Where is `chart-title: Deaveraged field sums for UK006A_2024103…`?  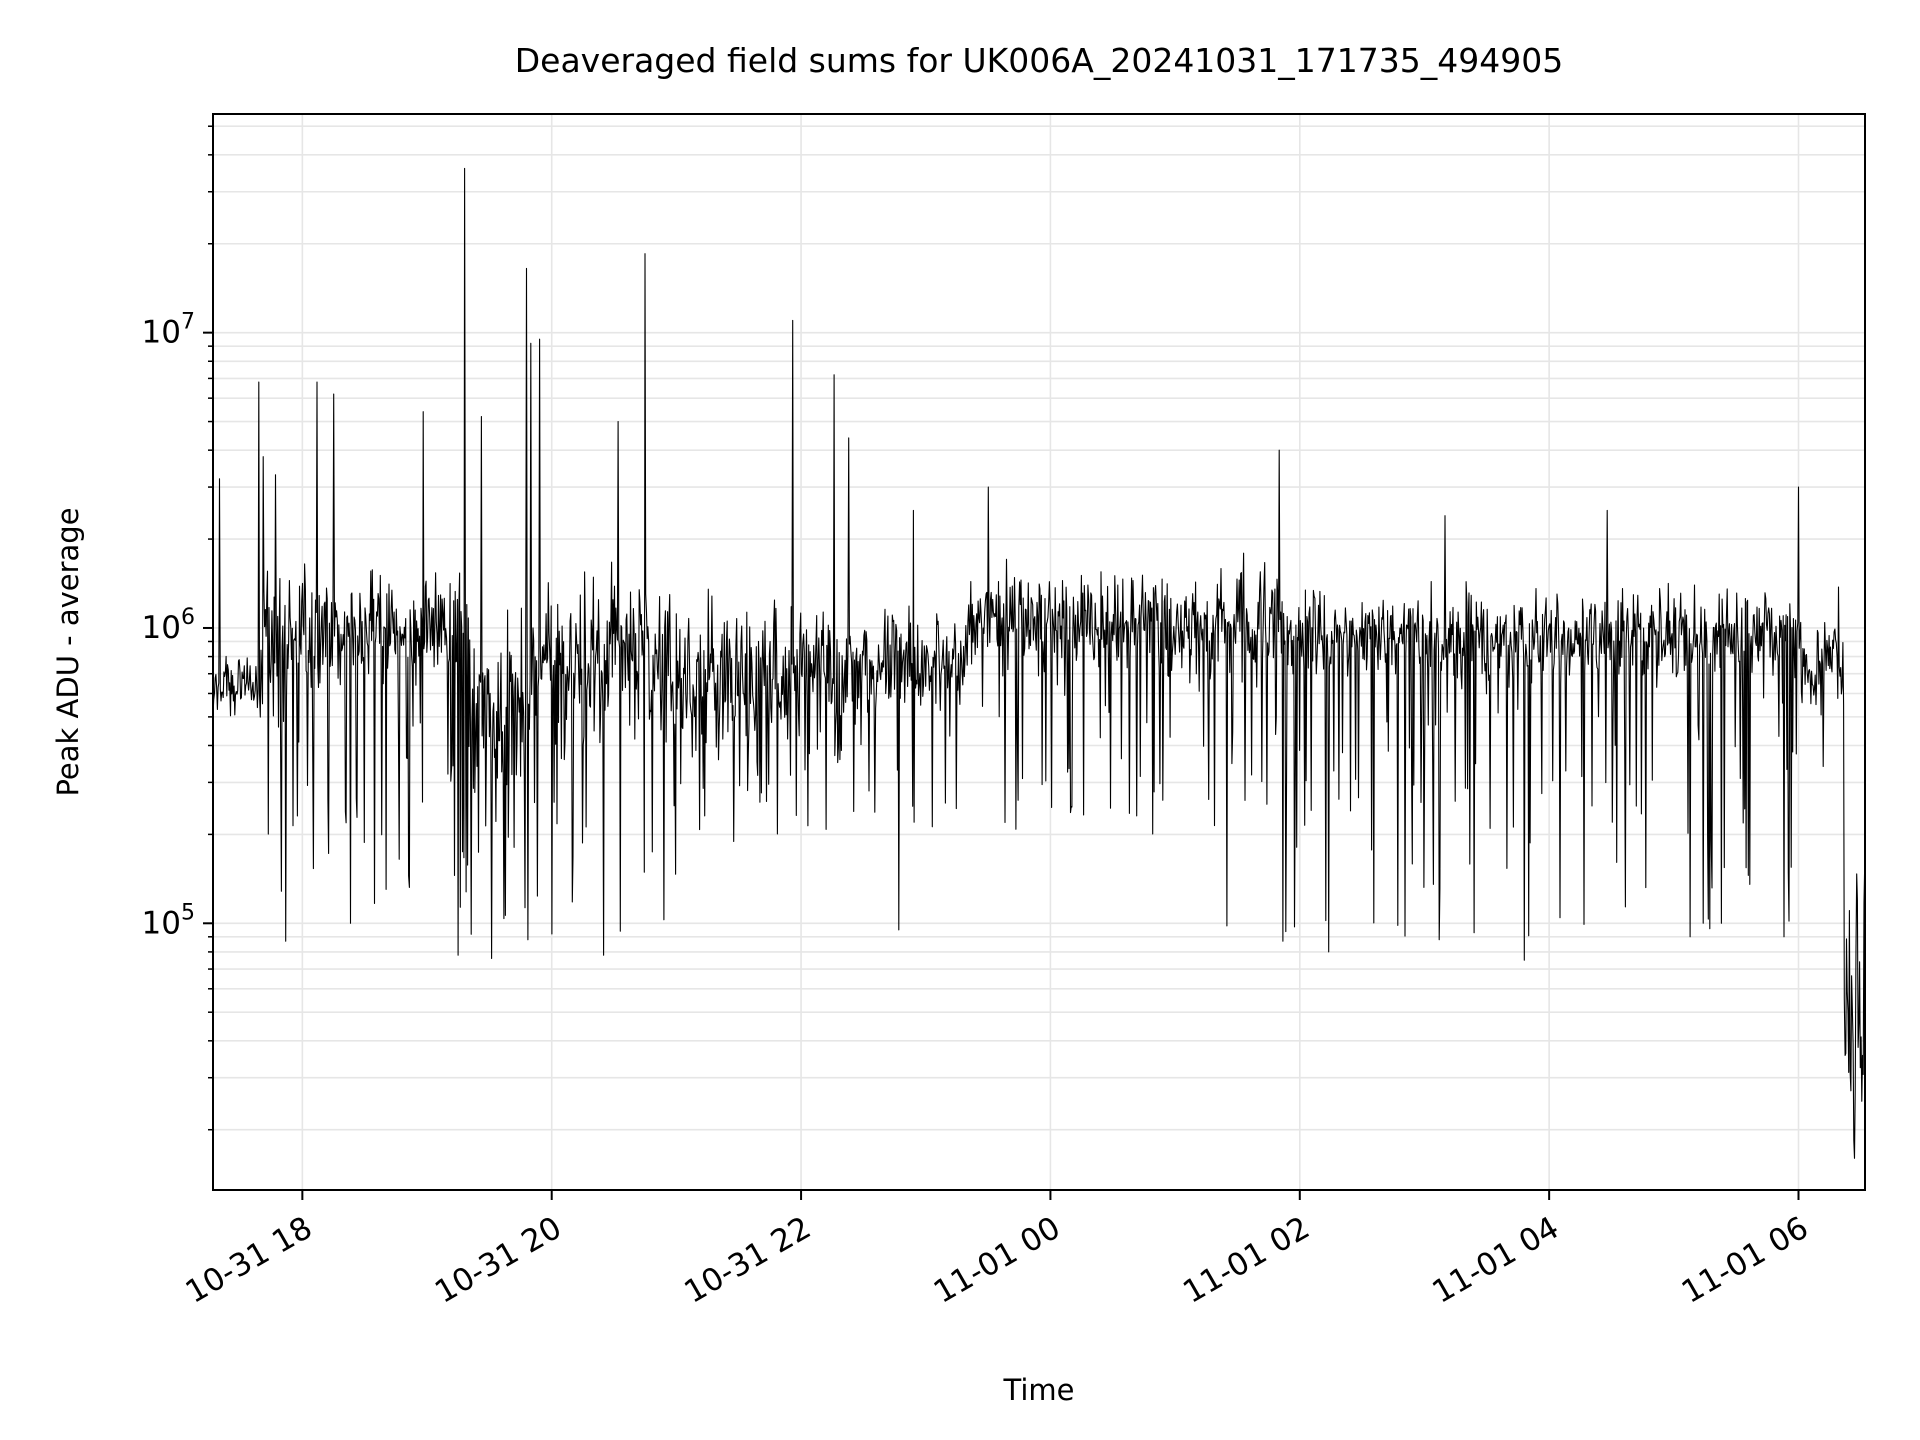
chart-title: Deaveraged field sums for UK006A_2024103… is located at coordinates (1039, 60).